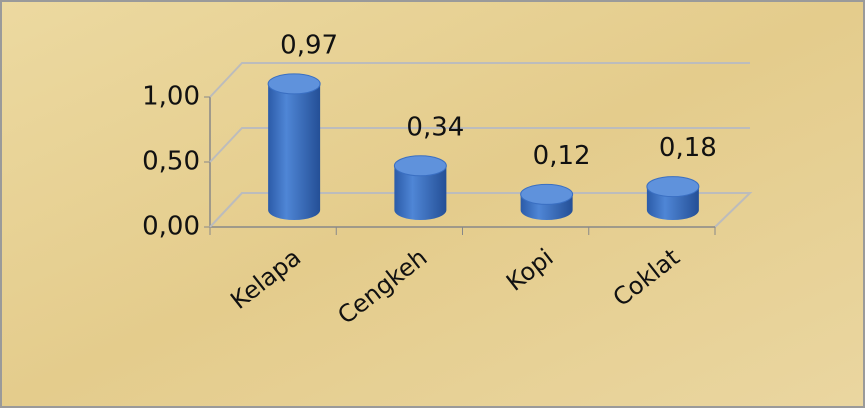 This screenshot has width=865, height=412. I want to click on y-tick-label: 0,50, so click(171, 162).